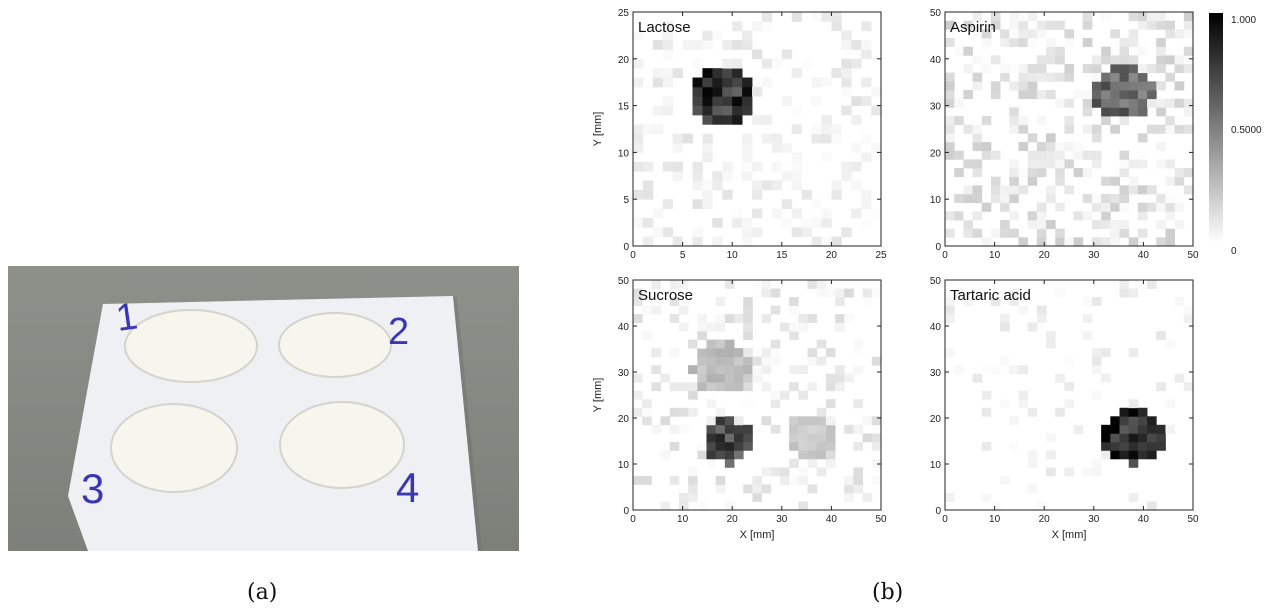  Describe the element at coordinates (624, 153) in the screenshot. I see `y-tick-label: 10` at that location.